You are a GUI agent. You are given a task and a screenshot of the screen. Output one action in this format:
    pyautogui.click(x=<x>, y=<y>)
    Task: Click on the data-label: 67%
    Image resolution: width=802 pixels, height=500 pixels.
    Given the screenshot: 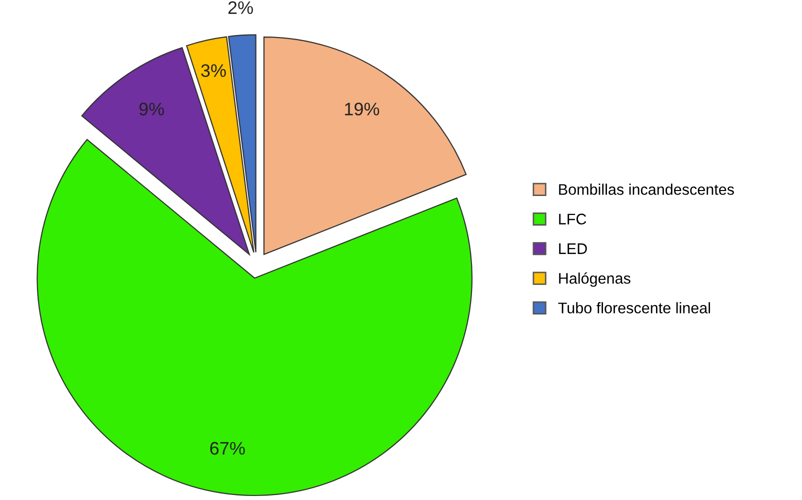 What is the action you would take?
    pyautogui.click(x=227, y=448)
    